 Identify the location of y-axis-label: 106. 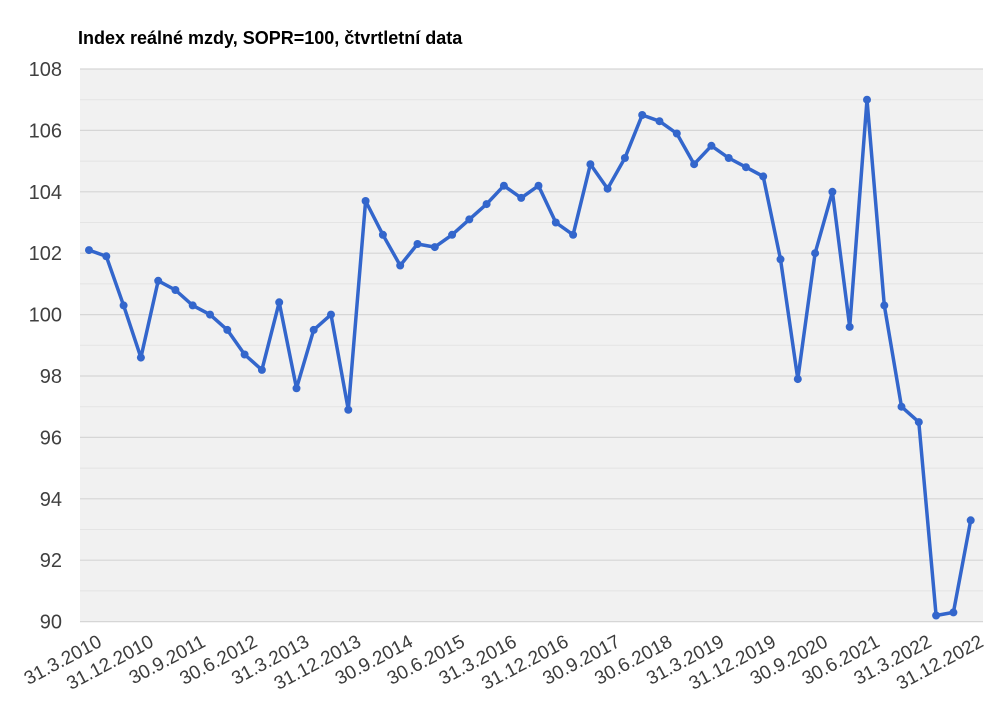
(45, 131).